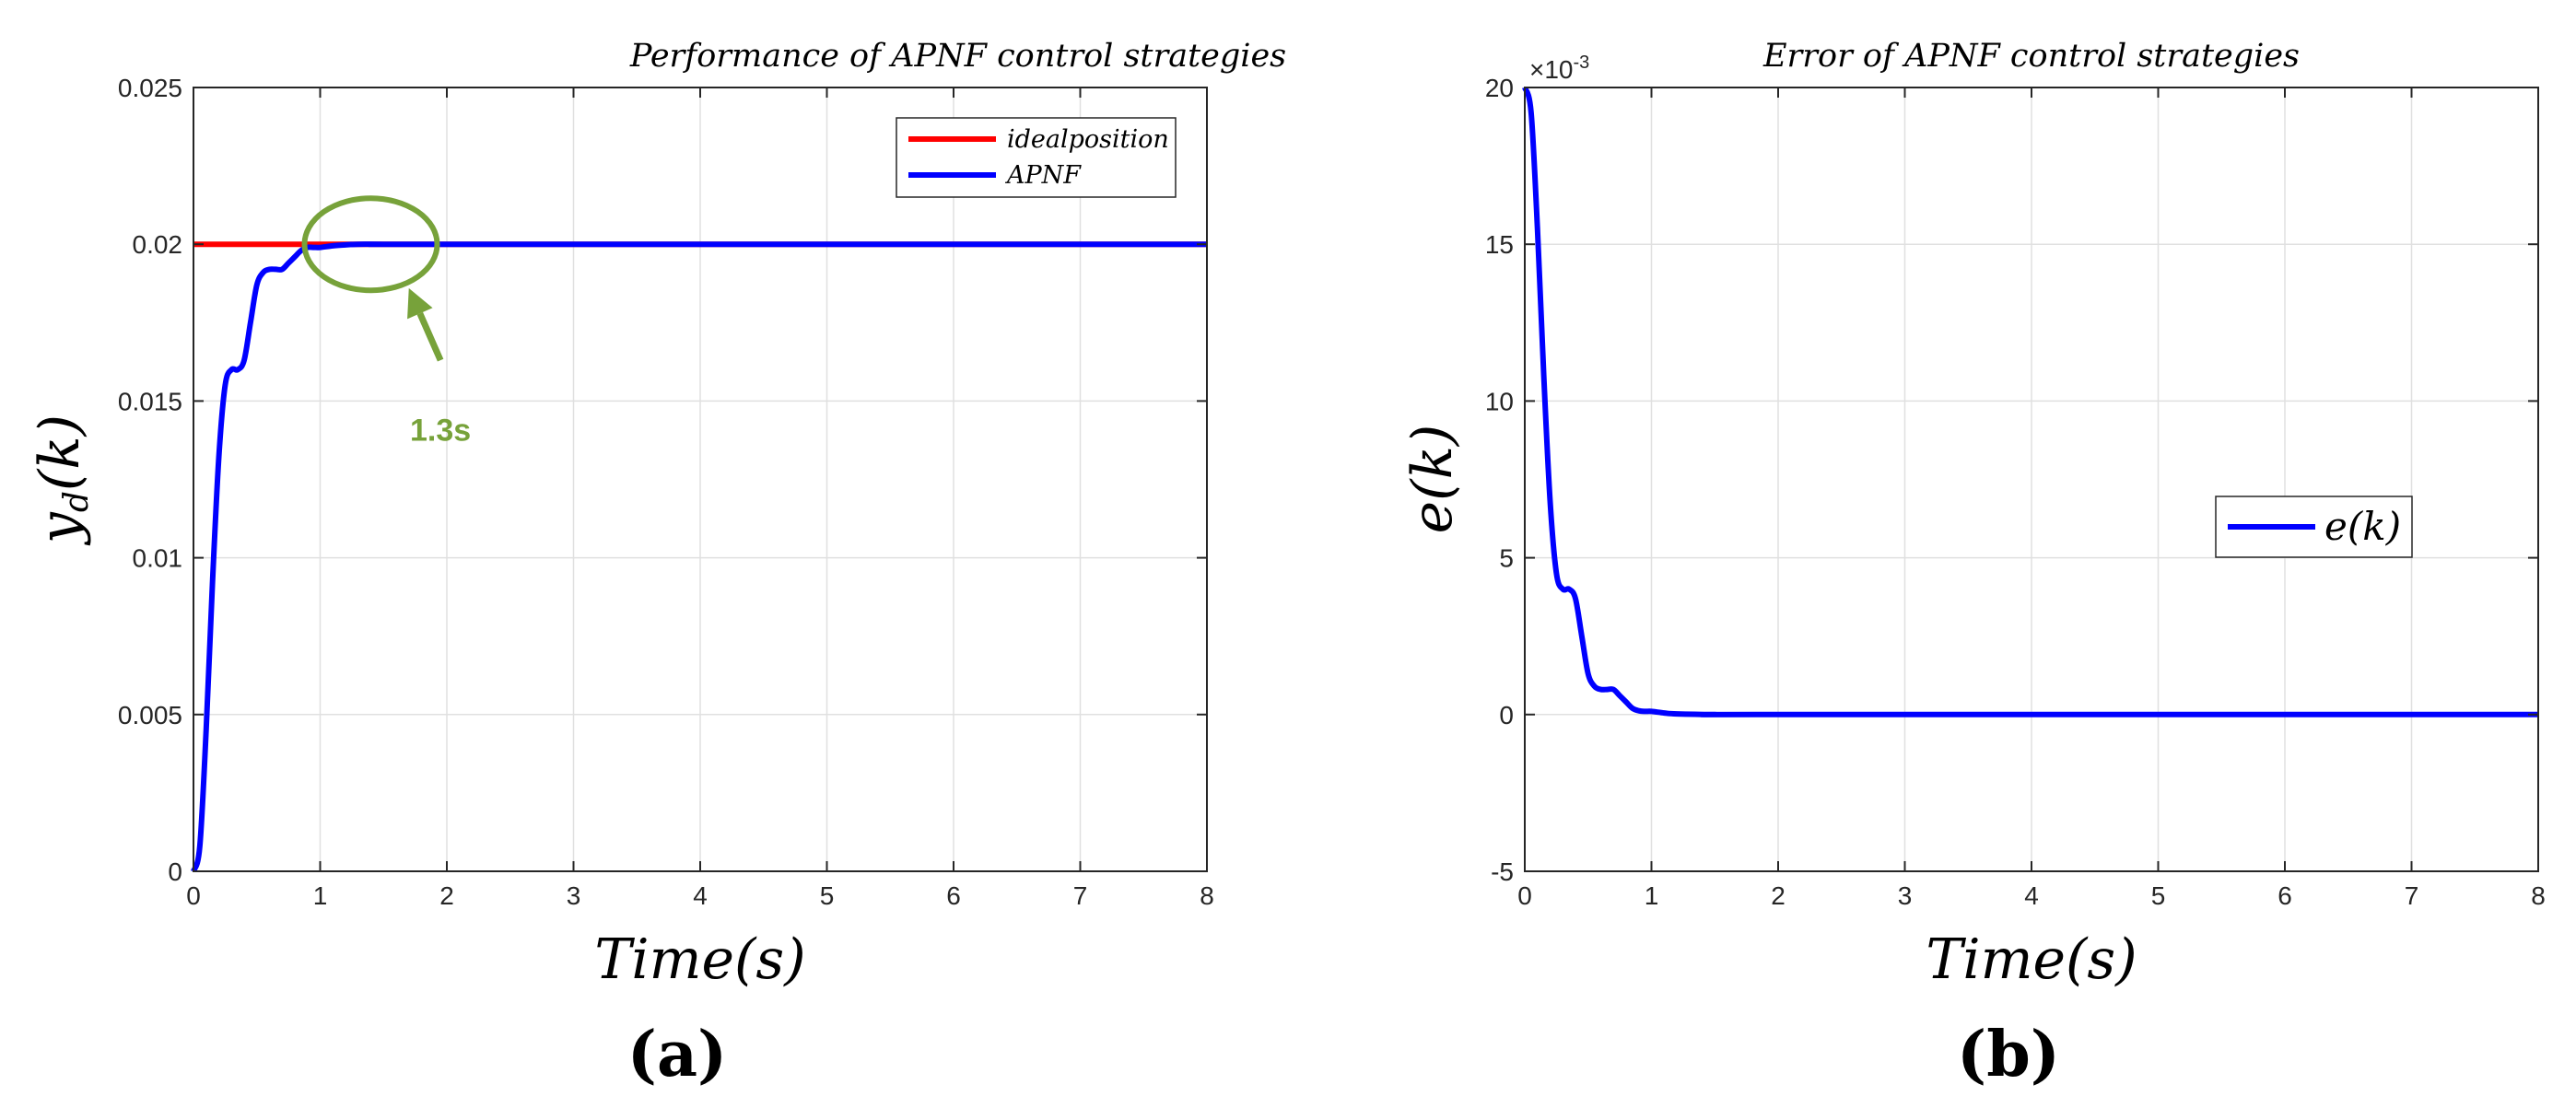 The width and height of the screenshot is (2576, 1108). What do you see at coordinates (150, 715) in the screenshot?
I see `y-tick-label: 0.005` at bounding box center [150, 715].